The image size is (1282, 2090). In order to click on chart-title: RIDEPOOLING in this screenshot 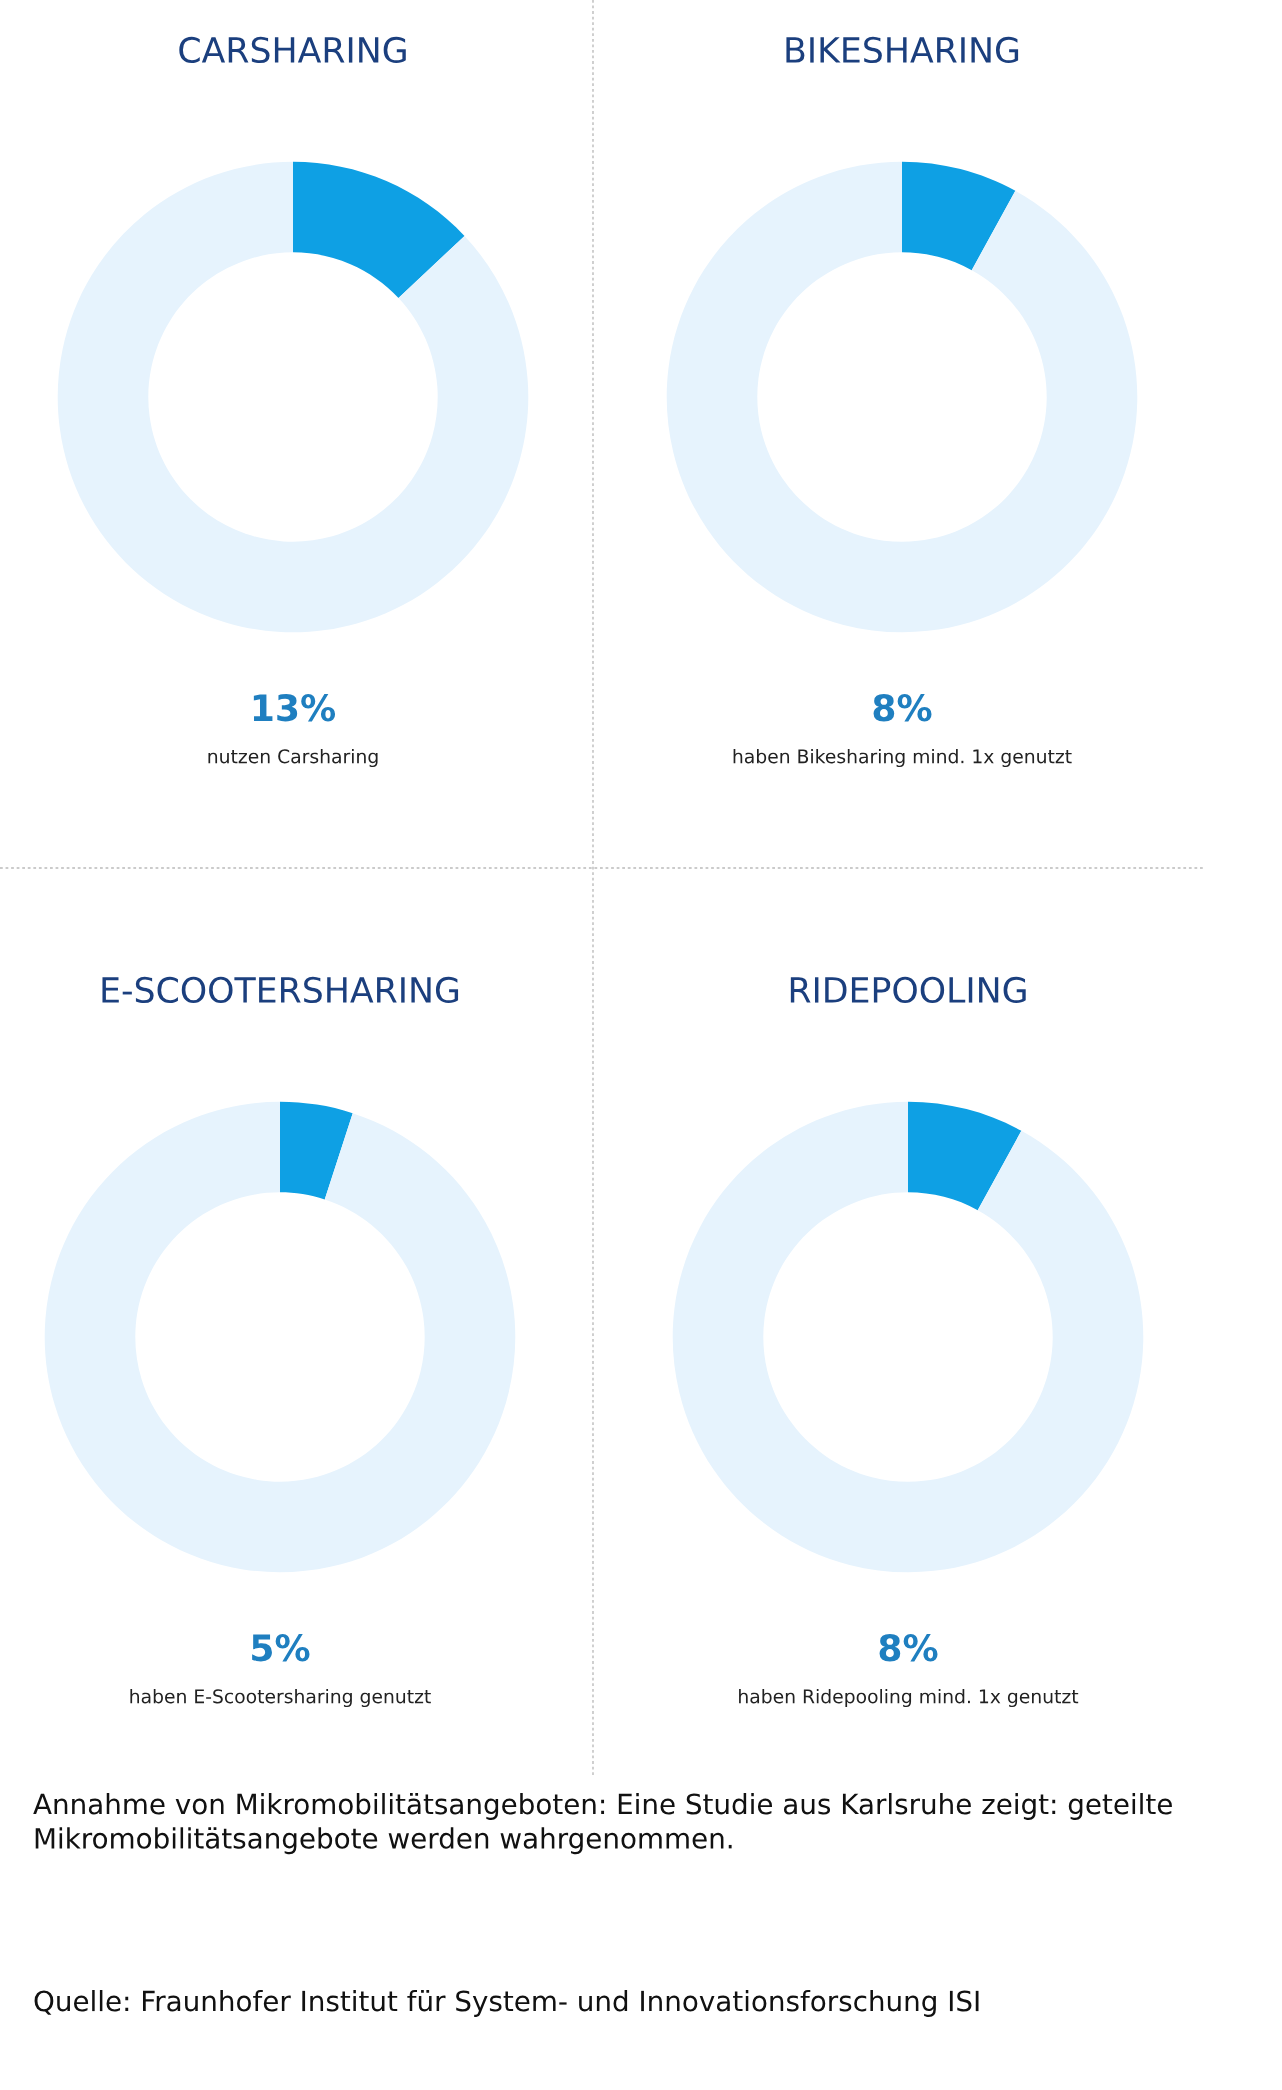, I will do `click(908, 990)`.